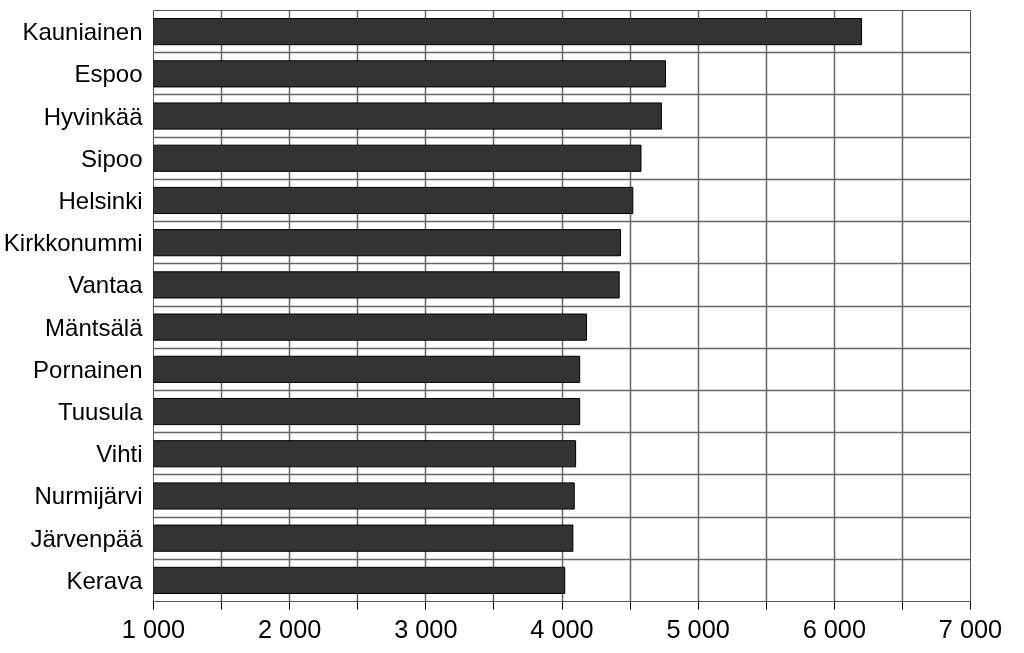  What do you see at coordinates (88, 496) in the screenshot?
I see `y-tick-label: Nurmijärvi` at bounding box center [88, 496].